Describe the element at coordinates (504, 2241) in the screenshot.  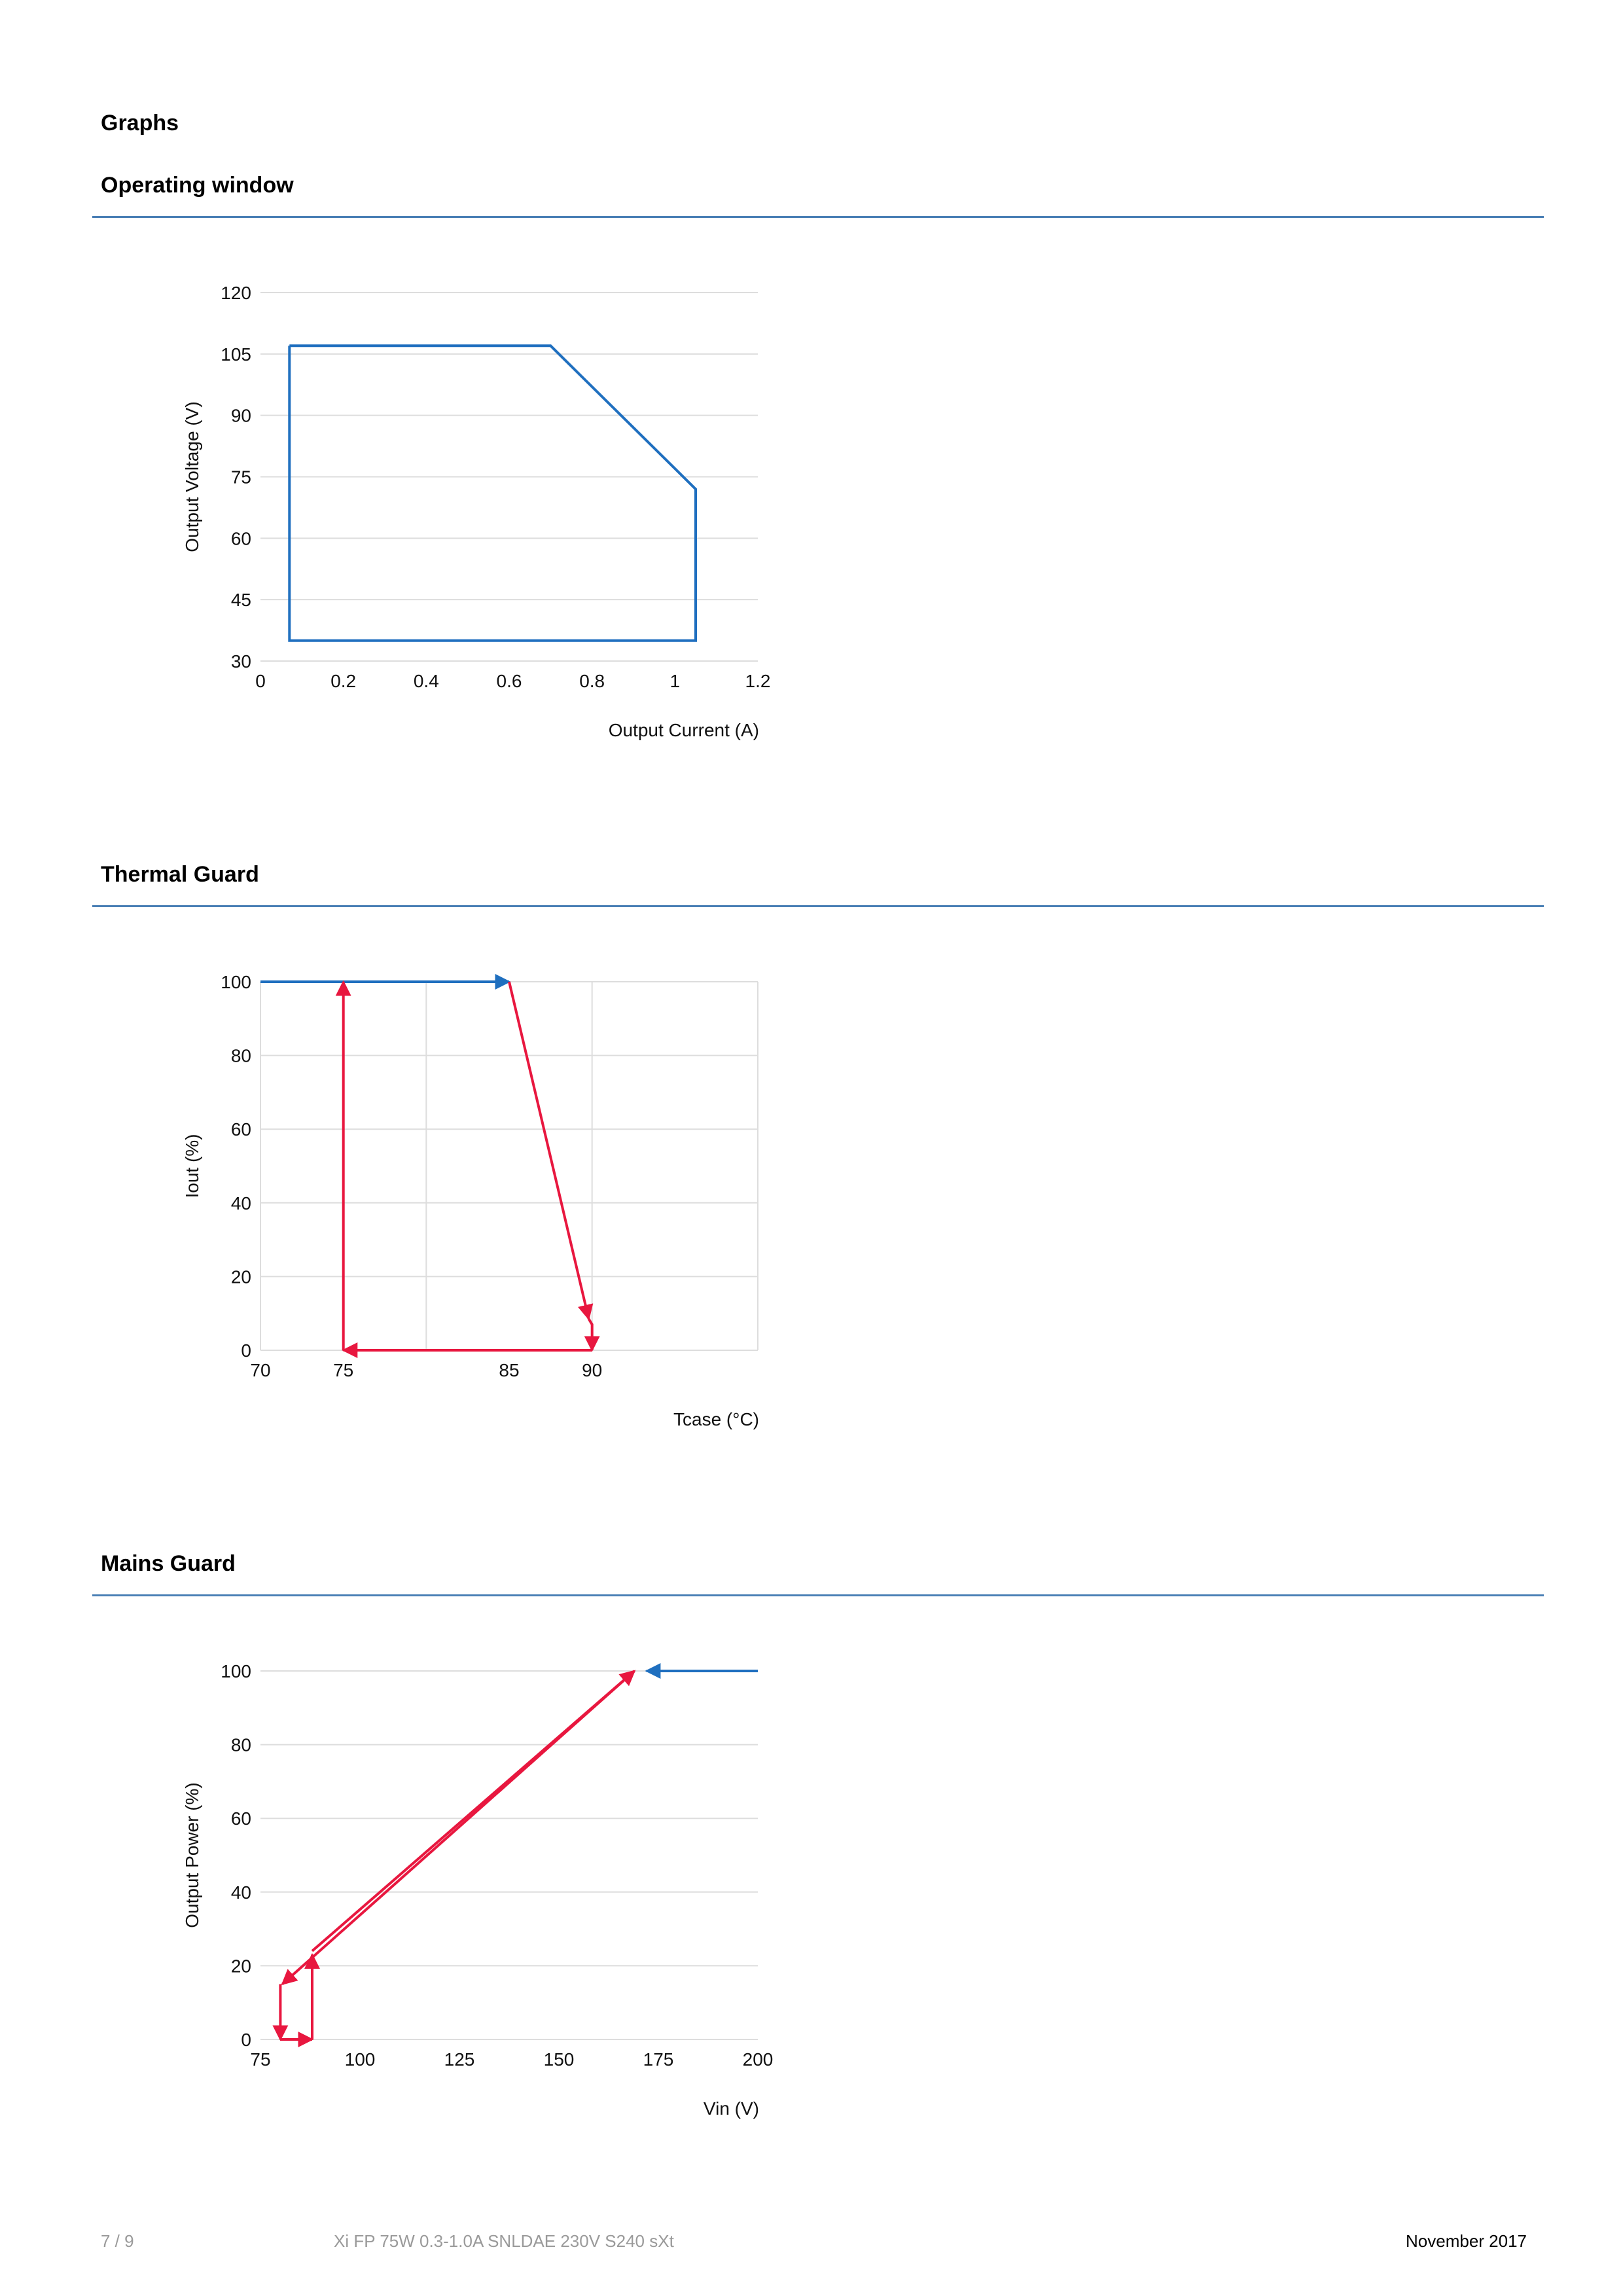
I see `footer-product-name: Xi FP 75W 0.3-1.0A SNLDAE 230V S240 sXt` at that location.